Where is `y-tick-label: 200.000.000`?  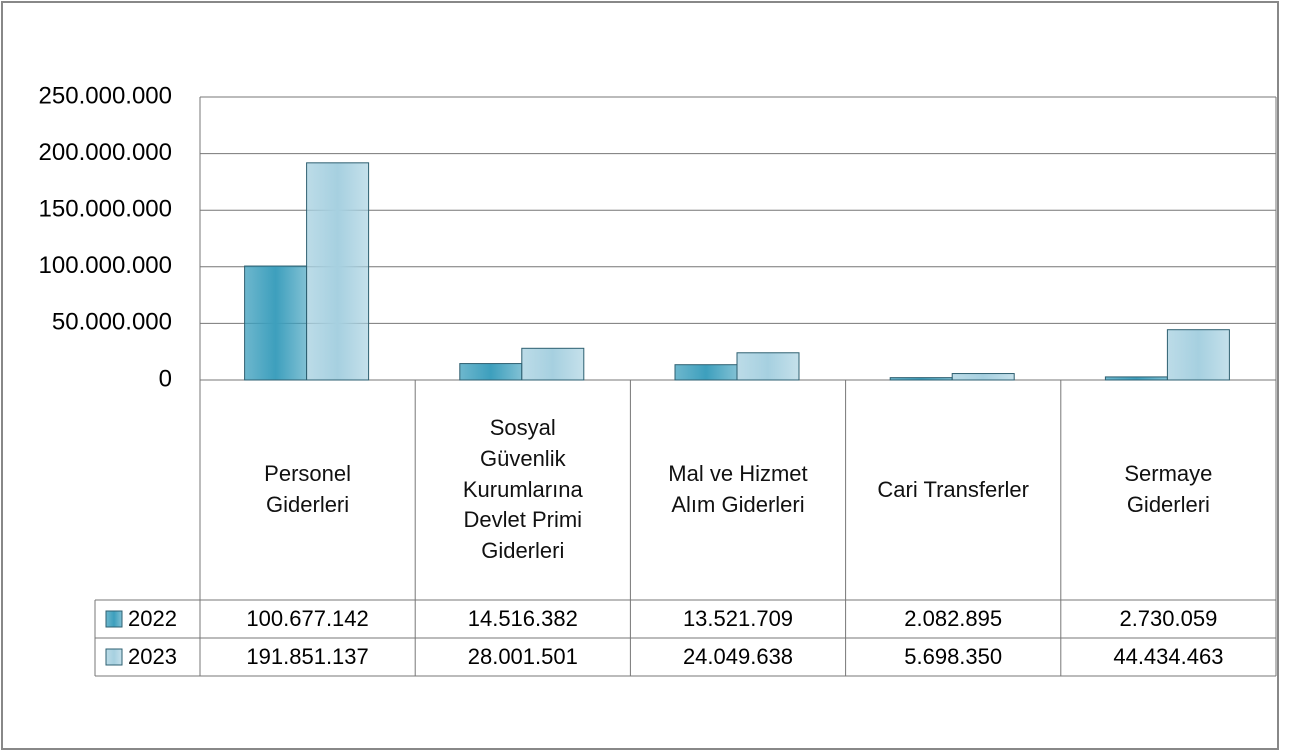
y-tick-label: 200.000.000 is located at coordinates (105, 152).